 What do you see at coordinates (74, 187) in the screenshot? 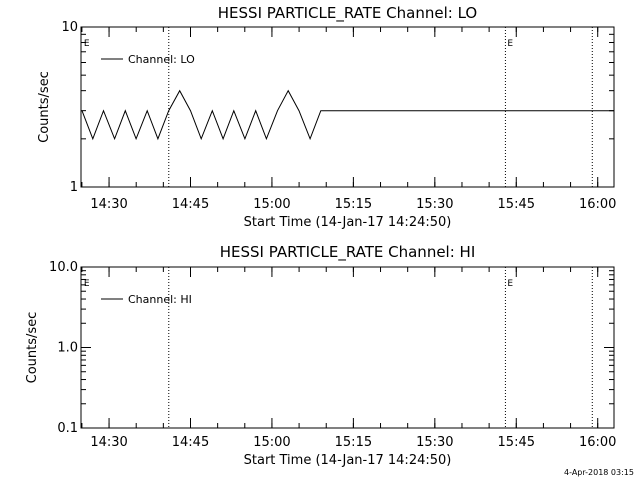
I see `y-tick-label: 1` at bounding box center [74, 187].